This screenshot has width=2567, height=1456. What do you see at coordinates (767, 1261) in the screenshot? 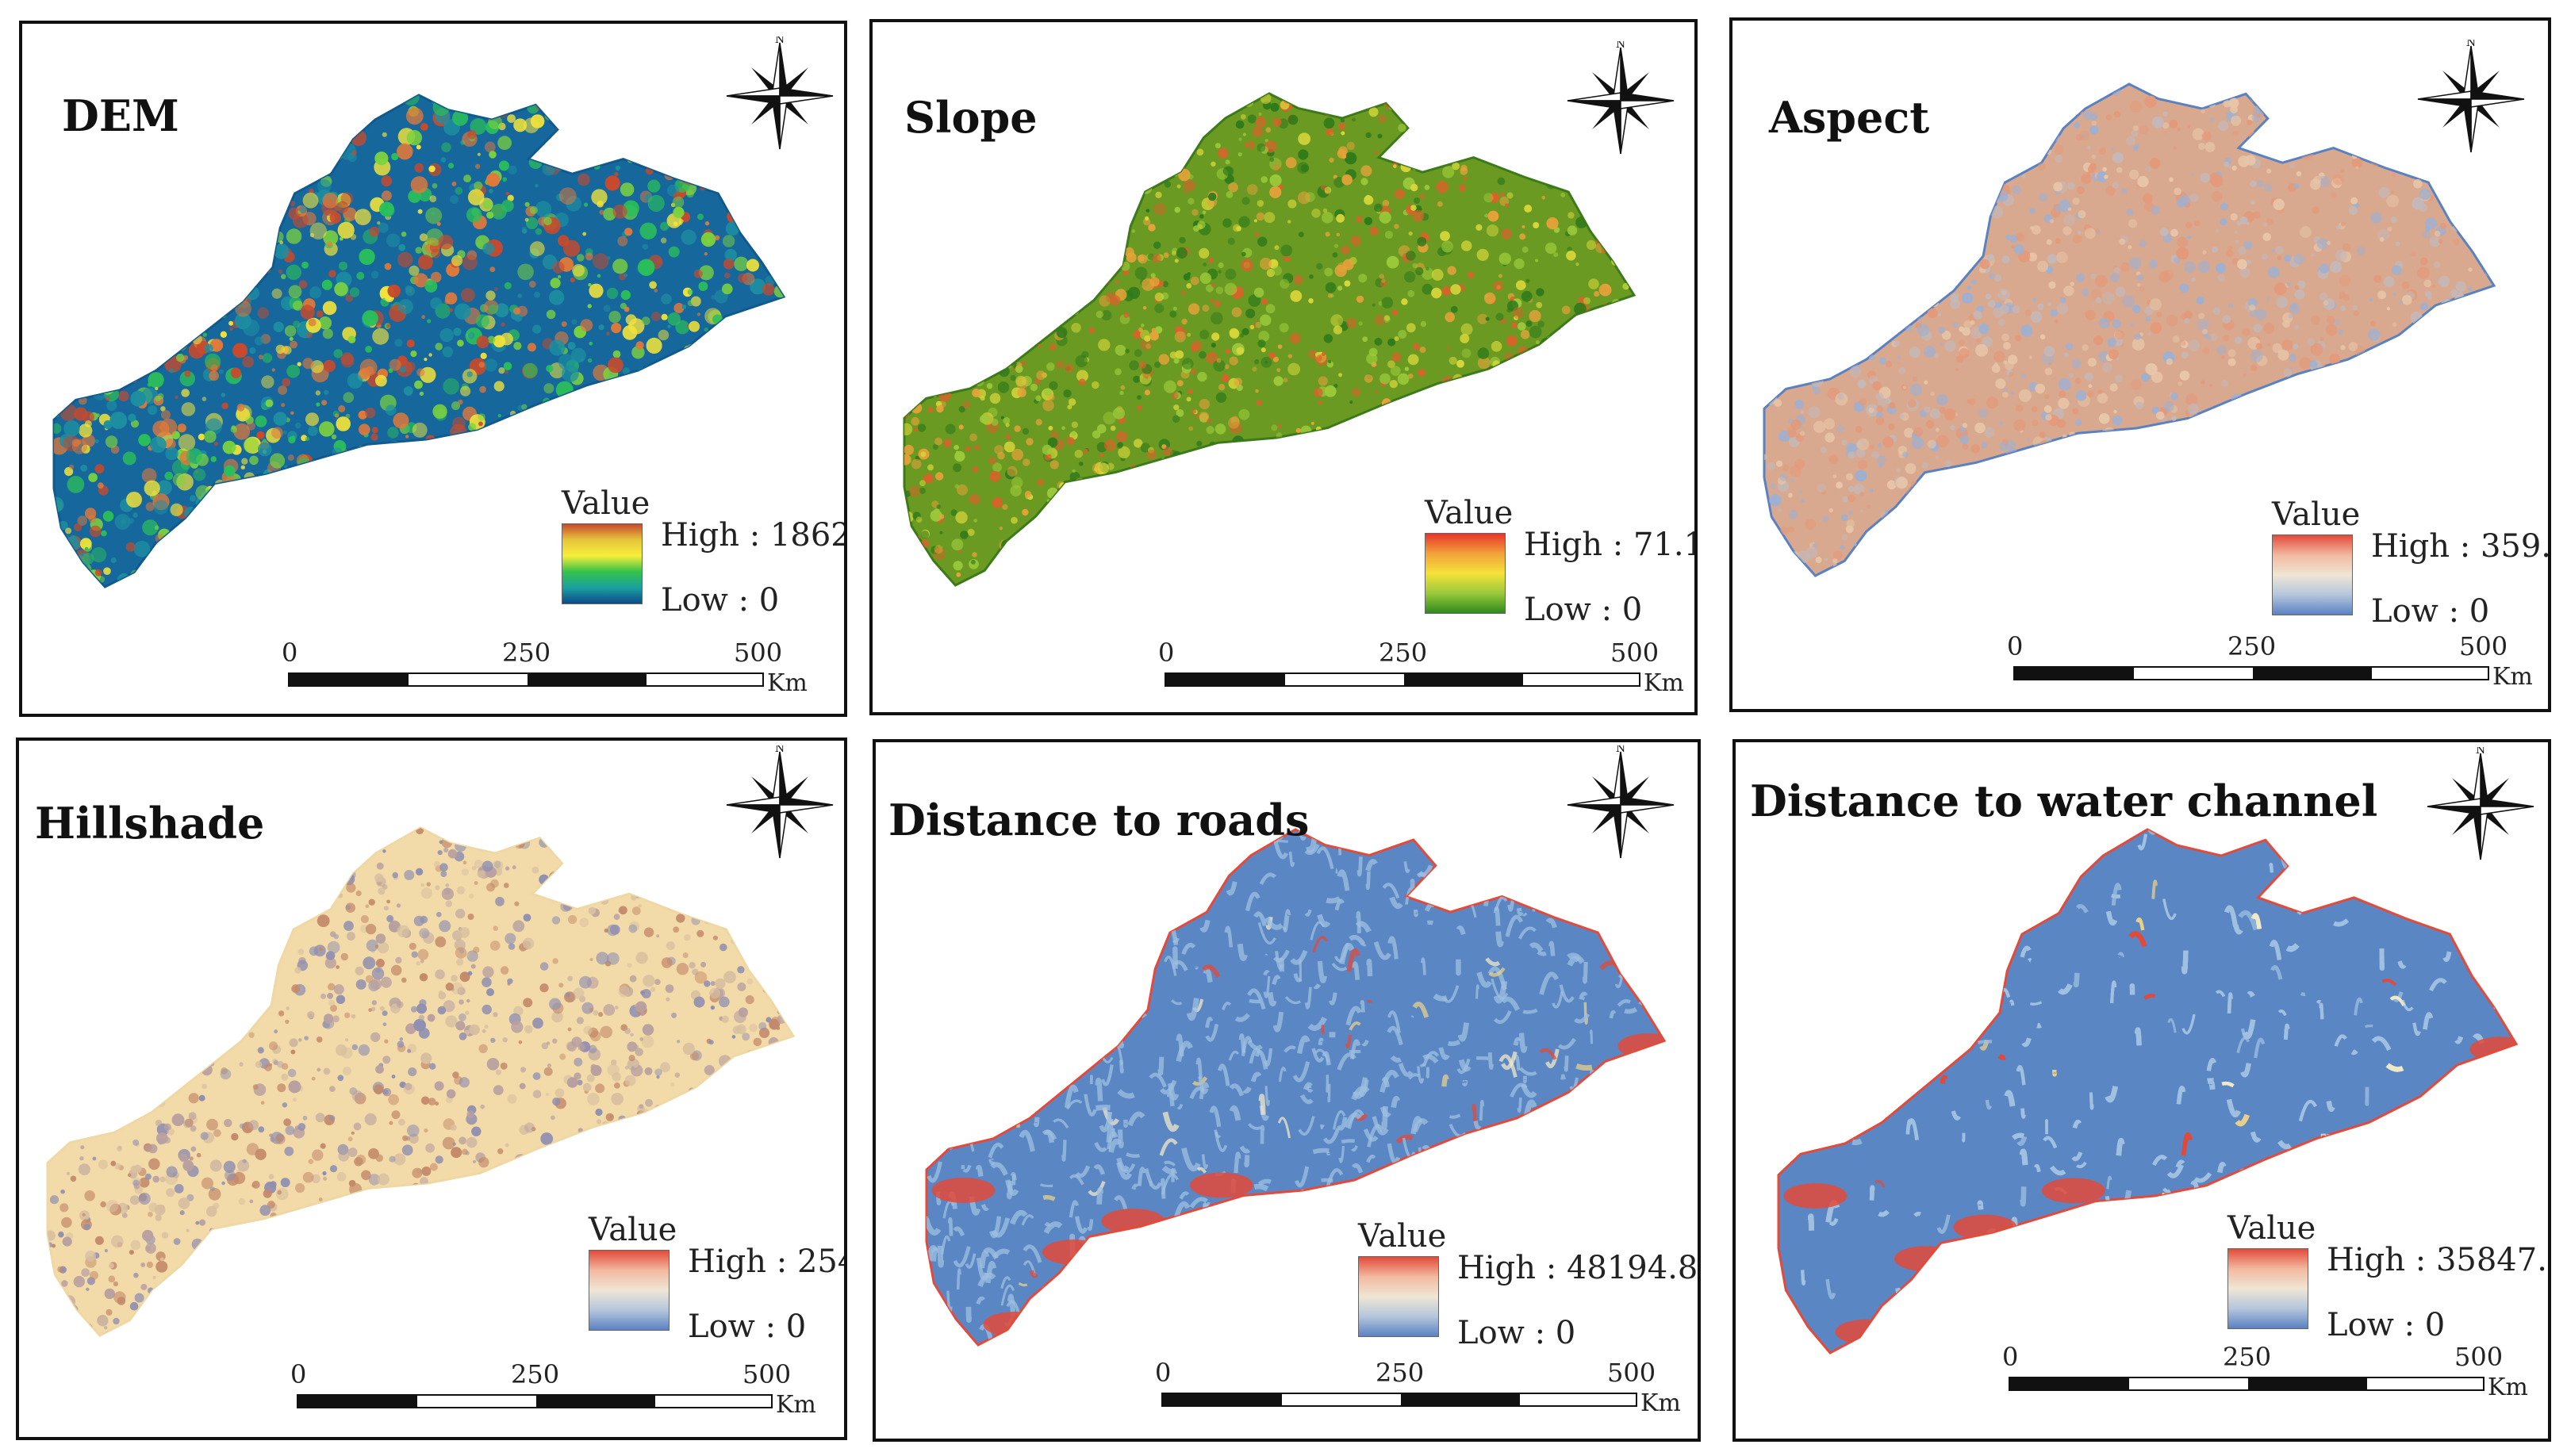
I see `legend-high: High : 254` at bounding box center [767, 1261].